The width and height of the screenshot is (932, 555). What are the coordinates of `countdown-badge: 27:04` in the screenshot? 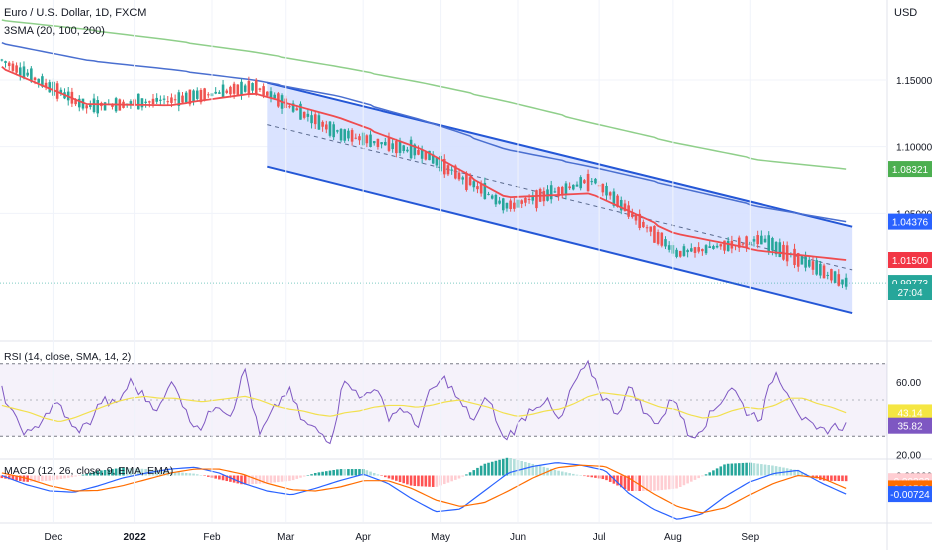 It's located at (909, 293).